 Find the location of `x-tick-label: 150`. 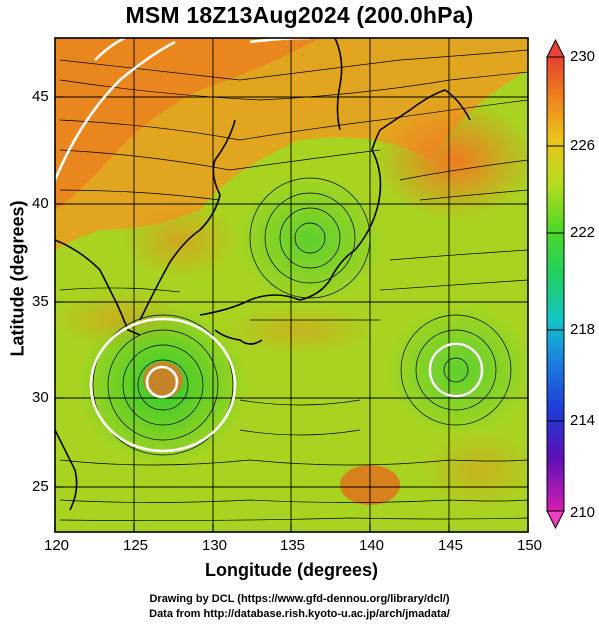

x-tick-label: 150 is located at coordinates (530, 545).